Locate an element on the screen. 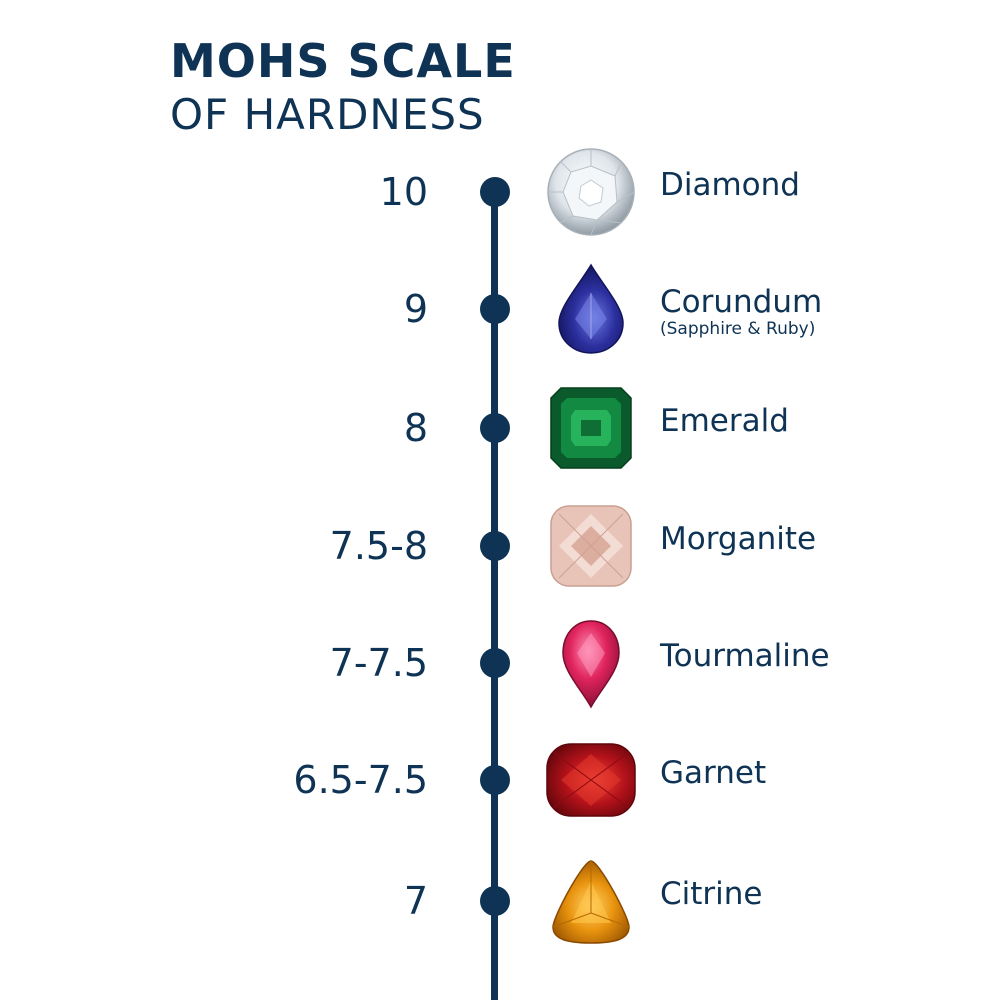  mineral-label: Garnet is located at coordinates (713, 773).